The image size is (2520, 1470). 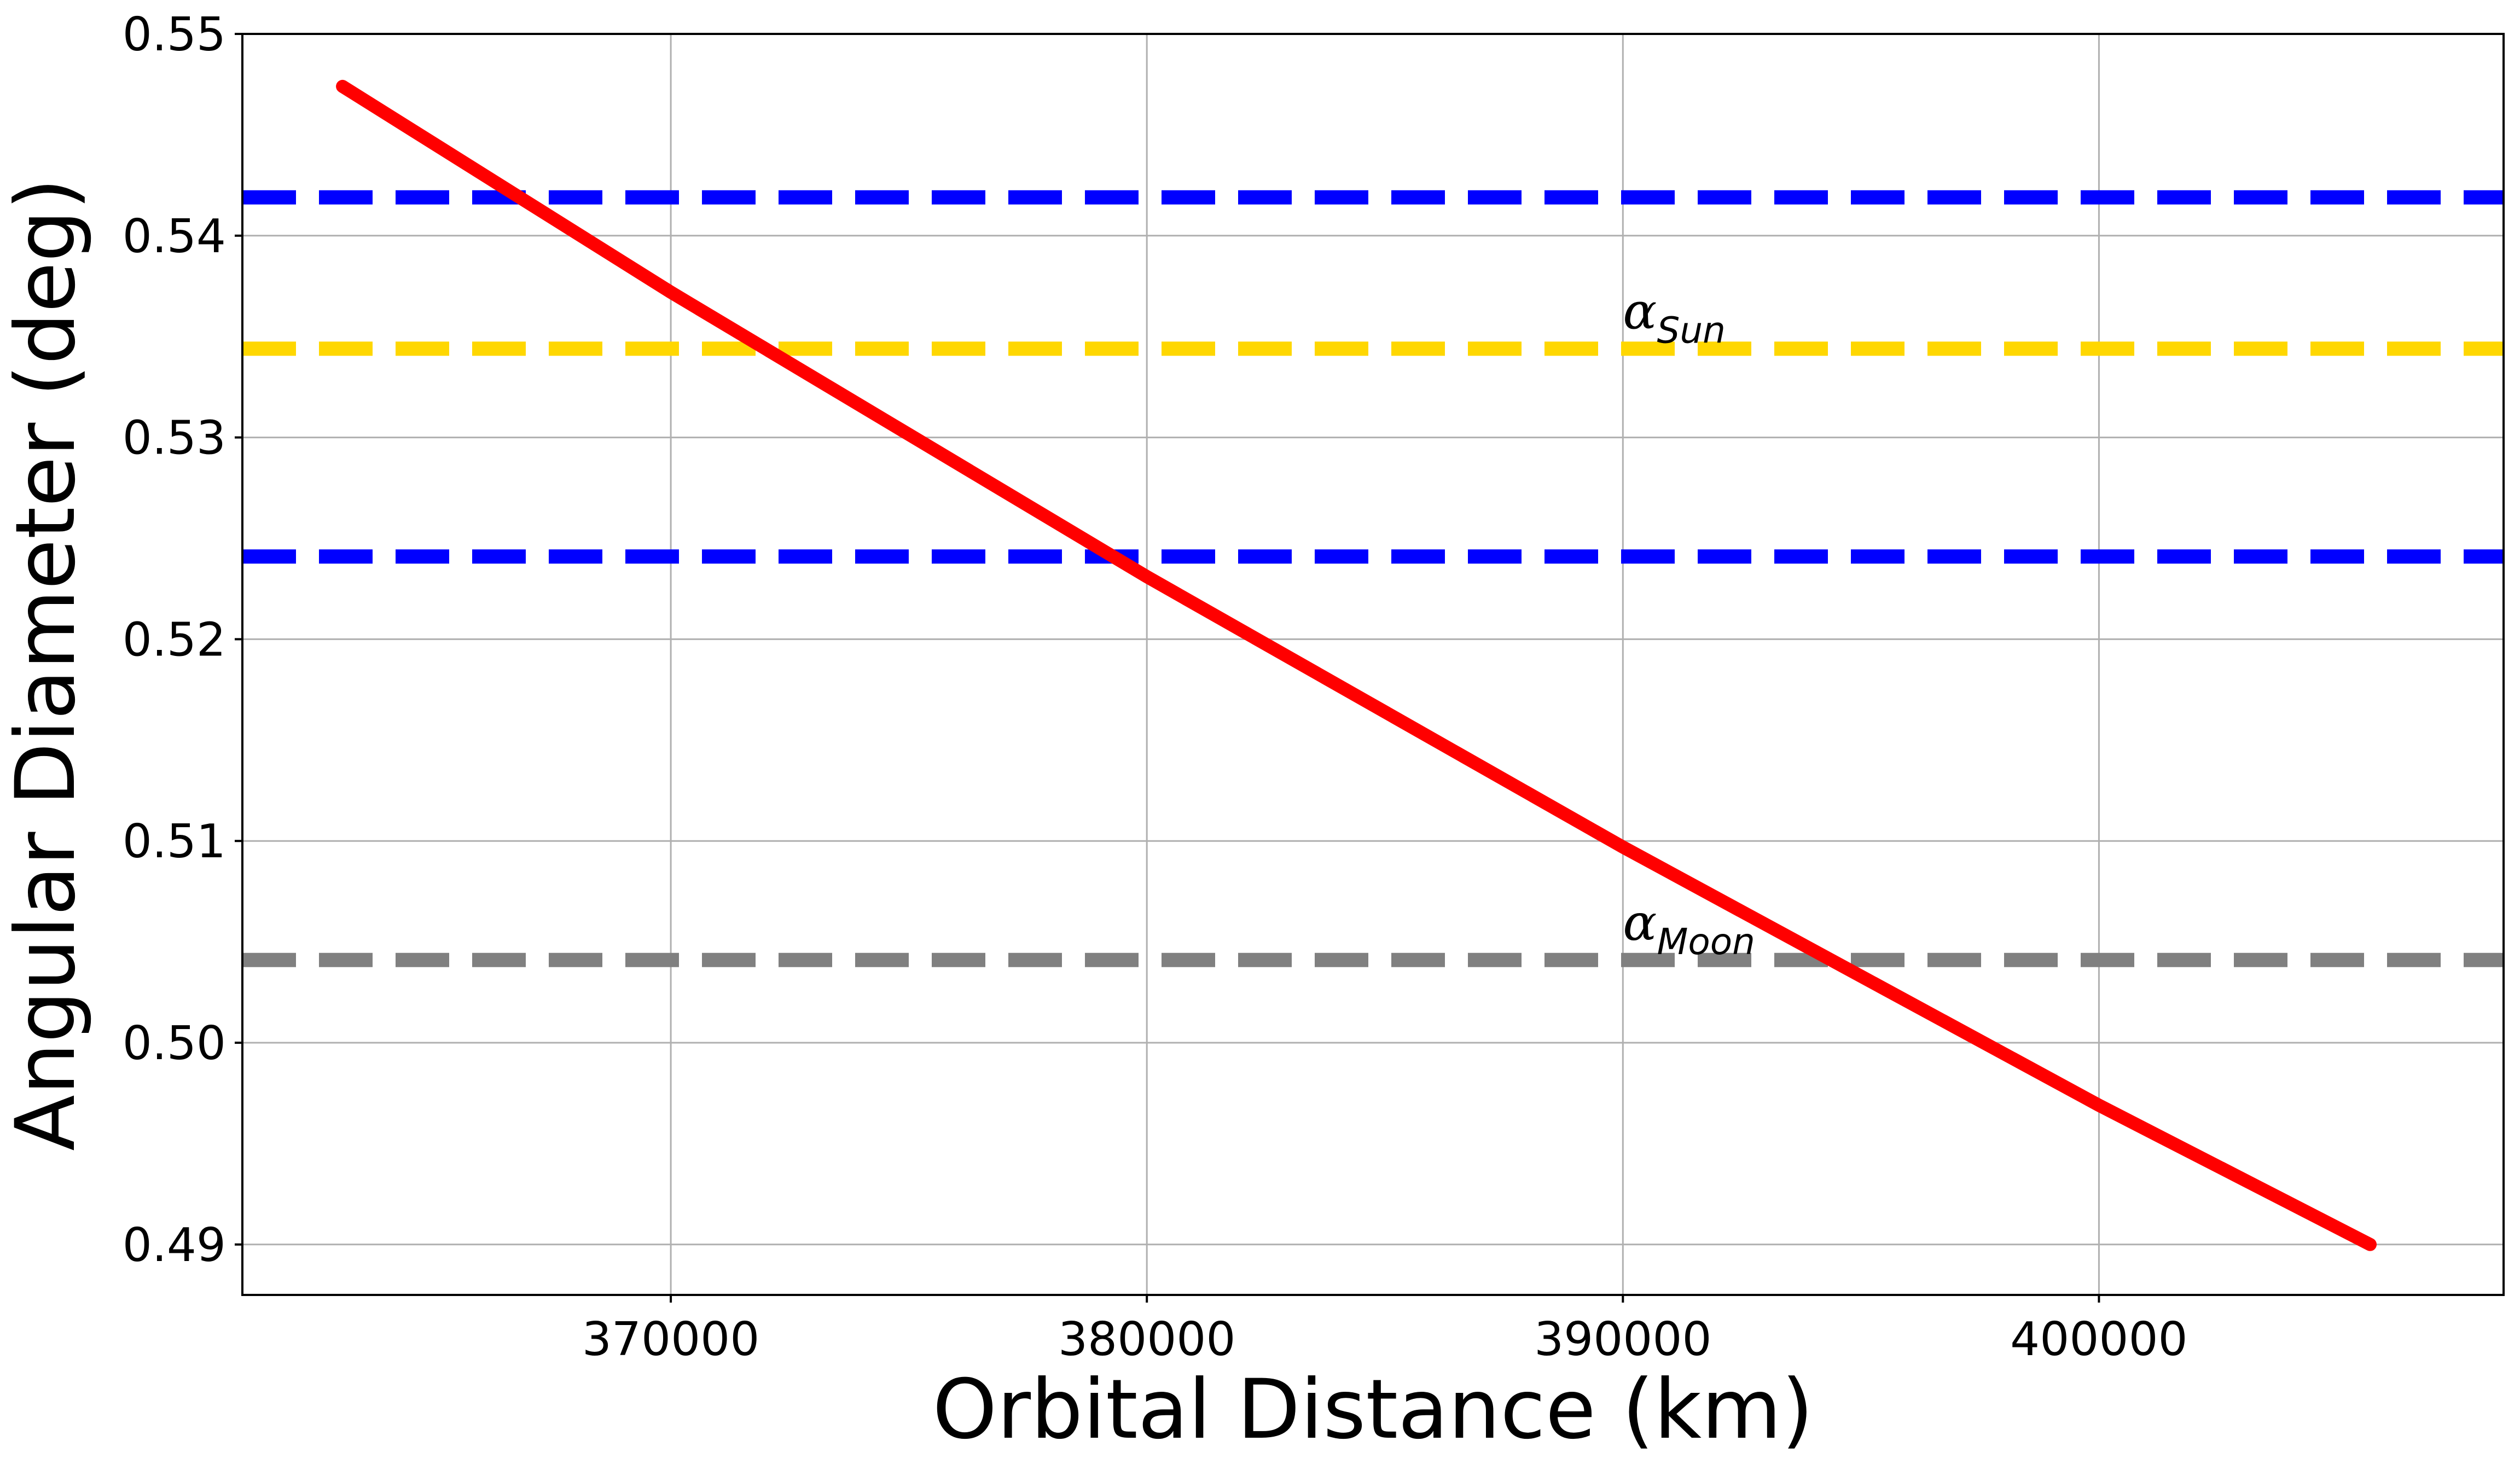 I want to click on y-axis-ticks: 0.49 0.50 0.51 0.52 0.53 0.54 0.55, so click(x=182, y=641).